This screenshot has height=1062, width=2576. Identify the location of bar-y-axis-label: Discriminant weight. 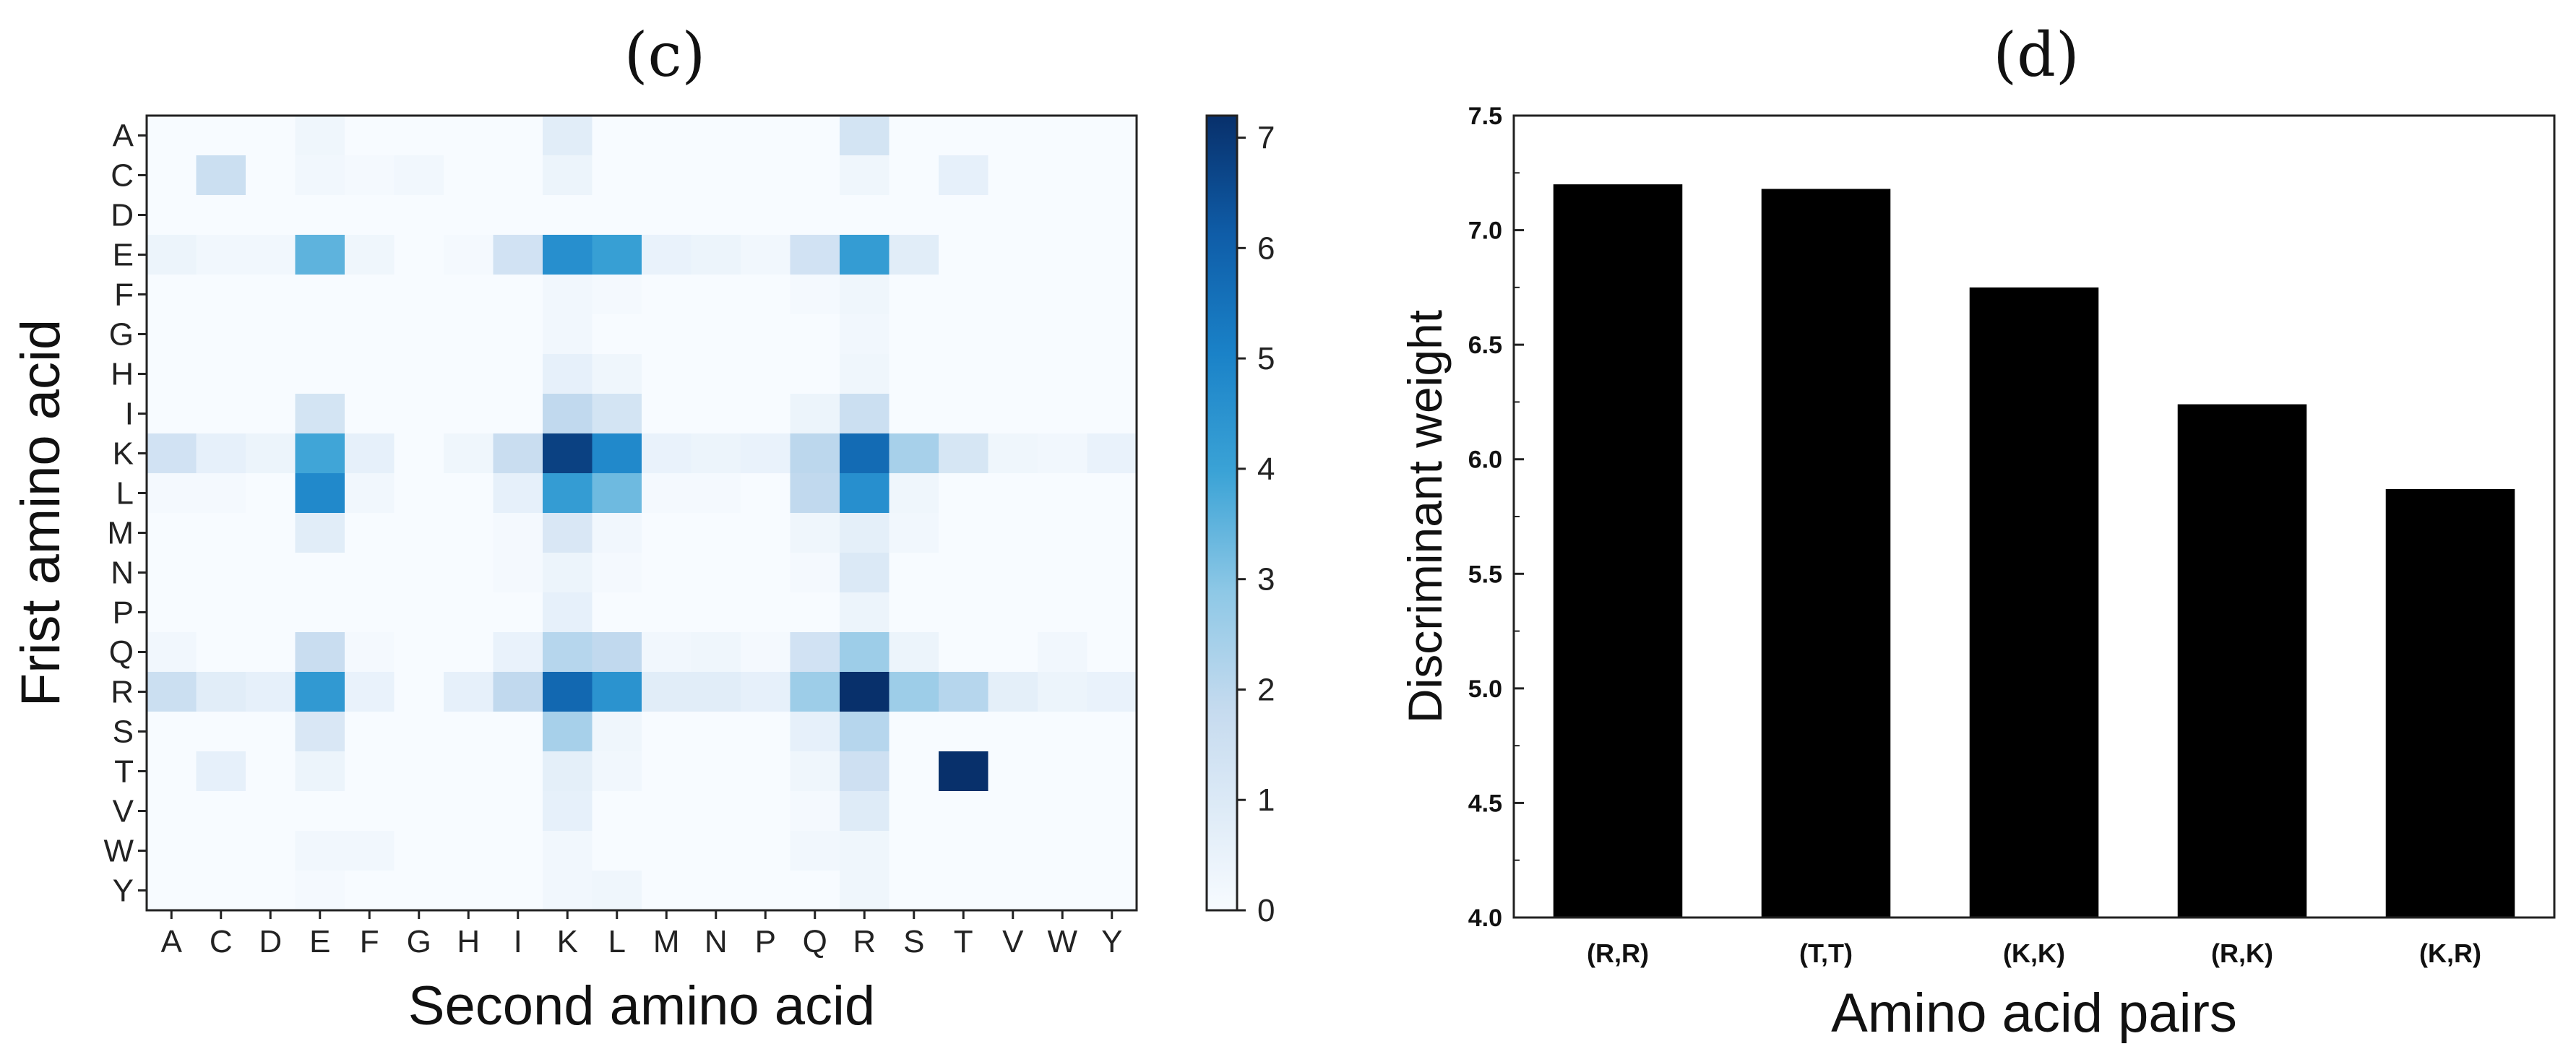
(1425, 516).